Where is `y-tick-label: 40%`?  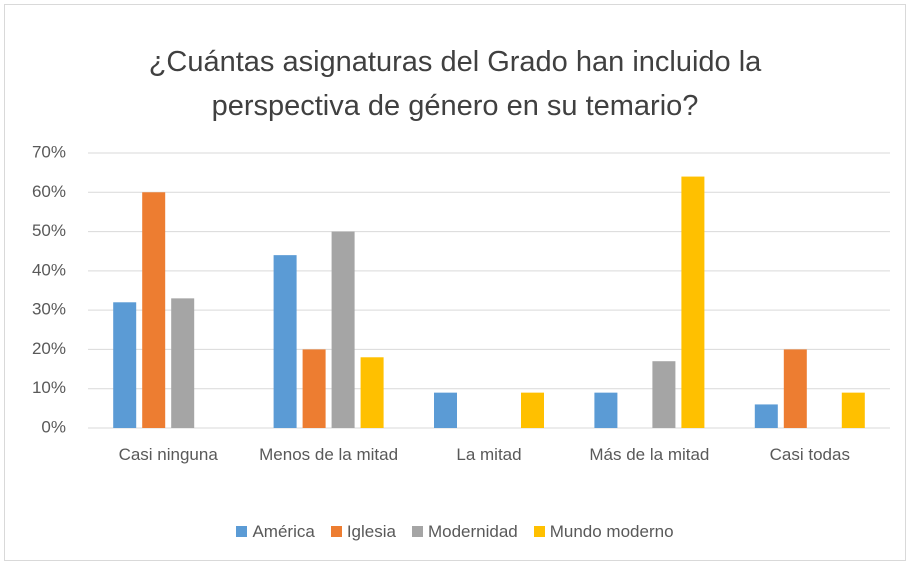
y-tick-label: 40% is located at coordinates (49, 269).